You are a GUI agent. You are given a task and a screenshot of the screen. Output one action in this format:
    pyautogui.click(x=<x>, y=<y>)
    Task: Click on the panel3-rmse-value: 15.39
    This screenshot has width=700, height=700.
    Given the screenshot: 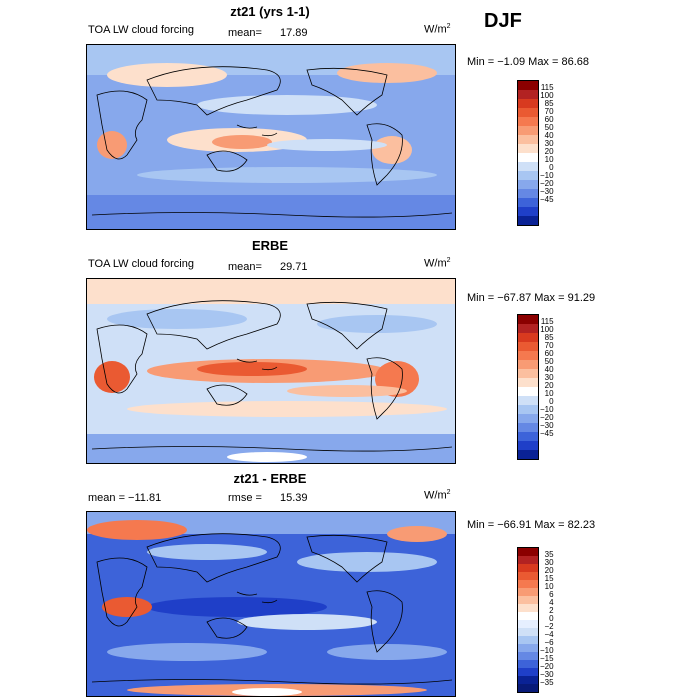 What is the action you would take?
    pyautogui.click(x=294, y=498)
    